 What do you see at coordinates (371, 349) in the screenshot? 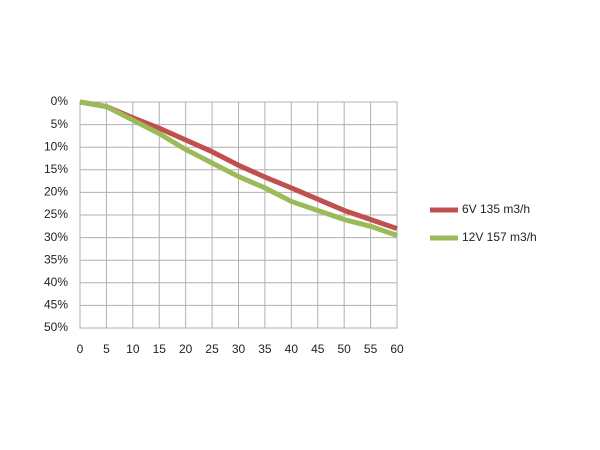
I see `x-tick-label: 55` at bounding box center [371, 349].